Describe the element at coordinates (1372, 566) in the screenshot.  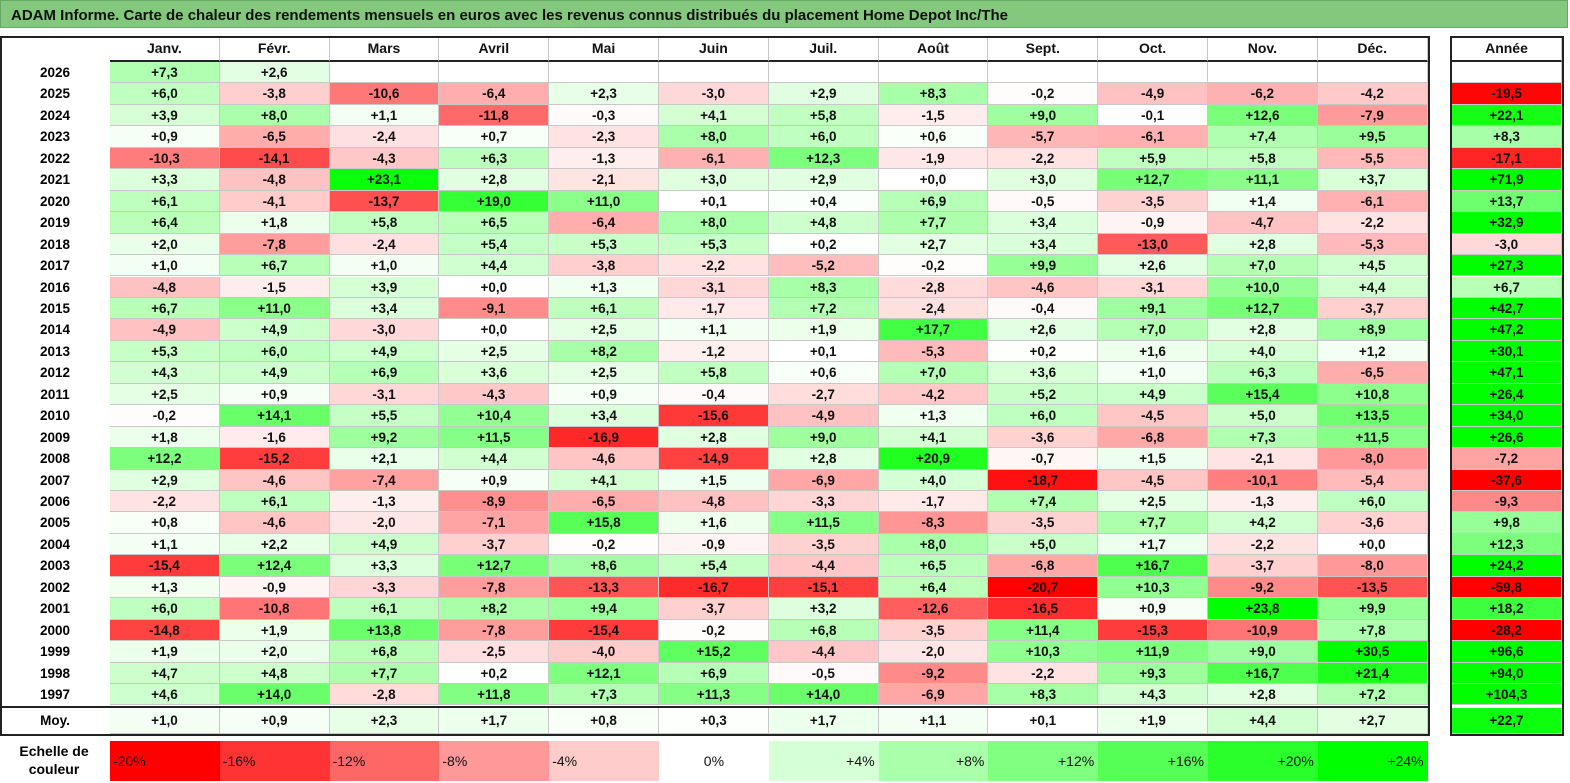
I see `heatmap-cell: -8,0` at that location.